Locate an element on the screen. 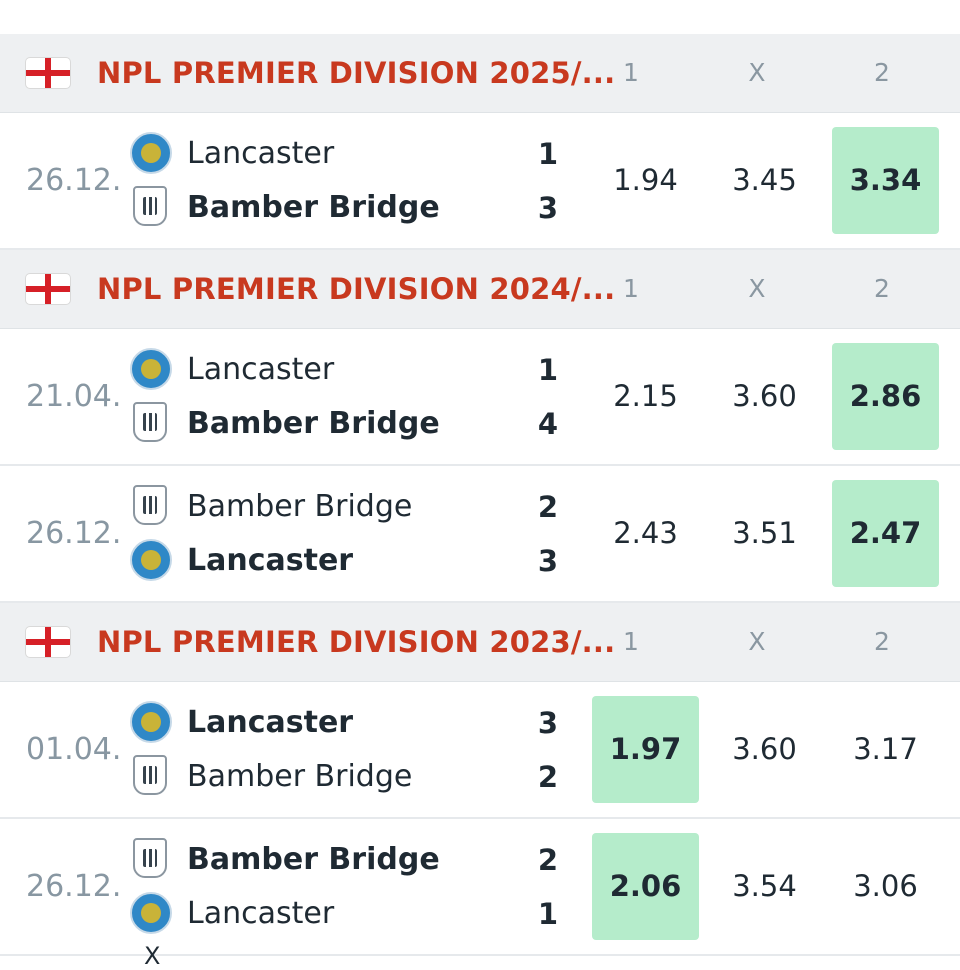 The image size is (960, 970). league-header: NPL PREMIER DIVISION 2025/... 1 X 2 is located at coordinates (480, 73).